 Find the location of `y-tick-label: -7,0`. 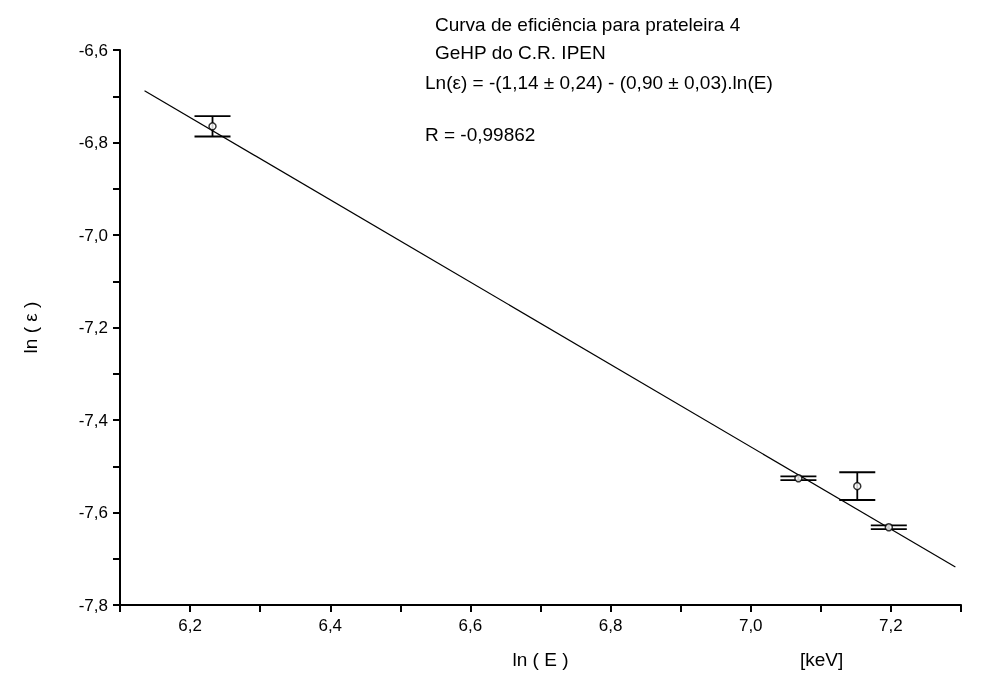

y-tick-label: -7,0 is located at coordinates (93, 235).